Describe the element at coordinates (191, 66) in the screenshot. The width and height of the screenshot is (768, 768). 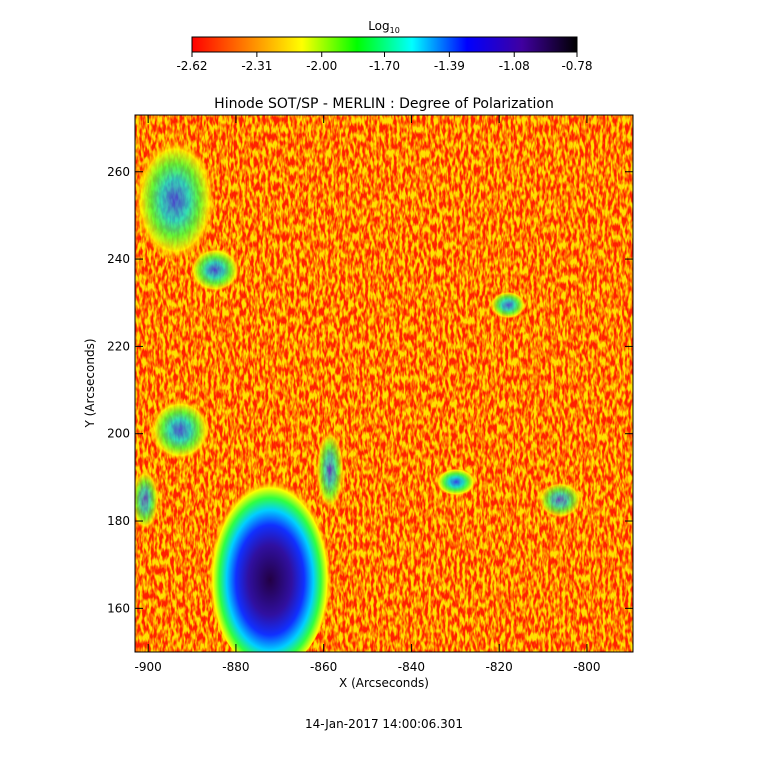
I see `colorbar-tick-label: -2.62` at that location.